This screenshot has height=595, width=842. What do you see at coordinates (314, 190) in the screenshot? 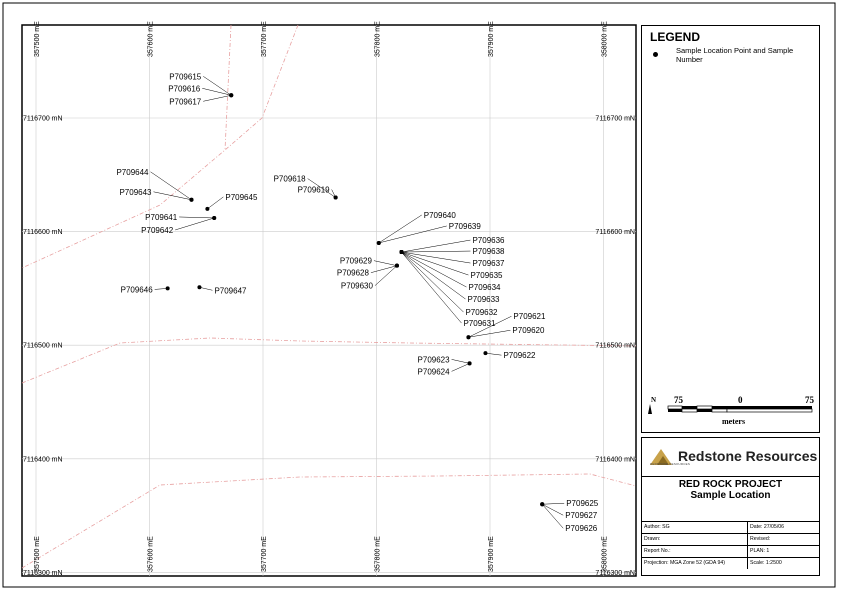
I see `sample-label: P709619` at bounding box center [314, 190].